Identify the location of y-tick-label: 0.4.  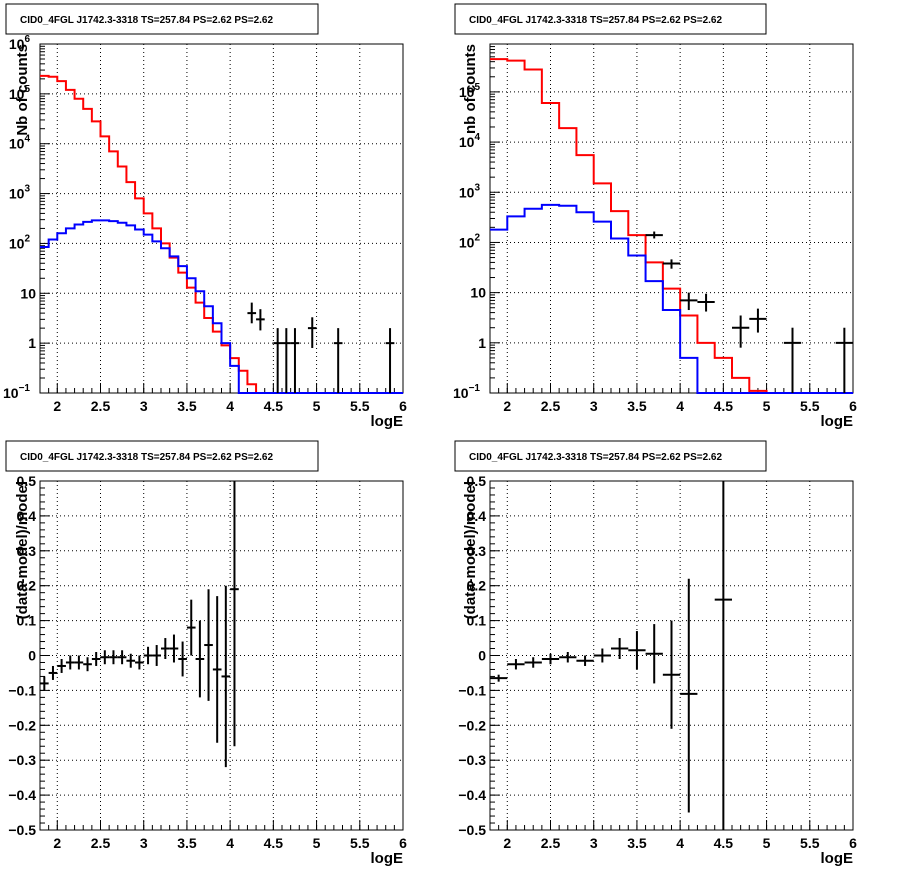
(477, 516).